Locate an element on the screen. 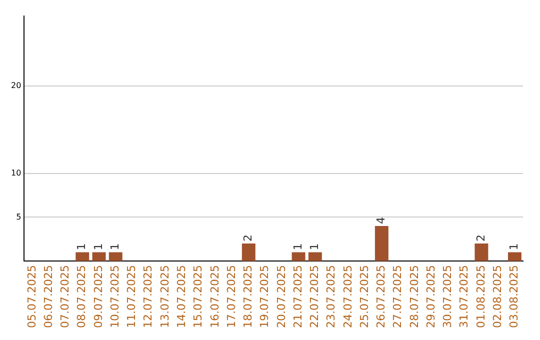 This screenshot has width=540, height=340. data-label: 4 is located at coordinates (381, 220).